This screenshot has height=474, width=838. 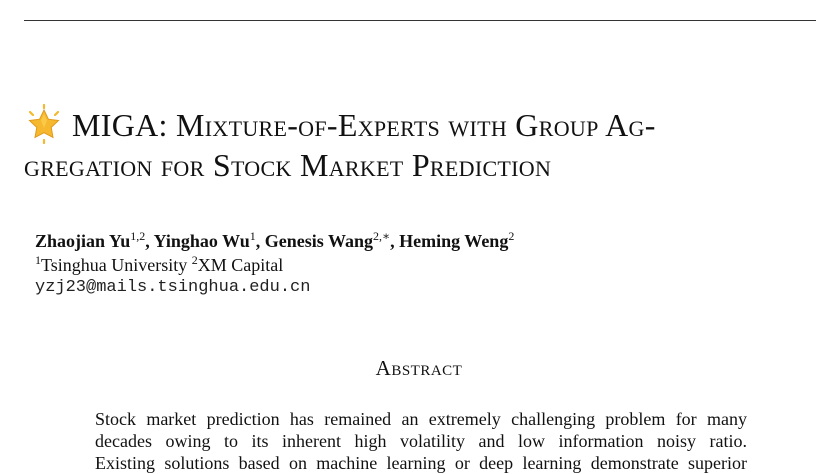 I want to click on star-icon, so click(x=44, y=124).